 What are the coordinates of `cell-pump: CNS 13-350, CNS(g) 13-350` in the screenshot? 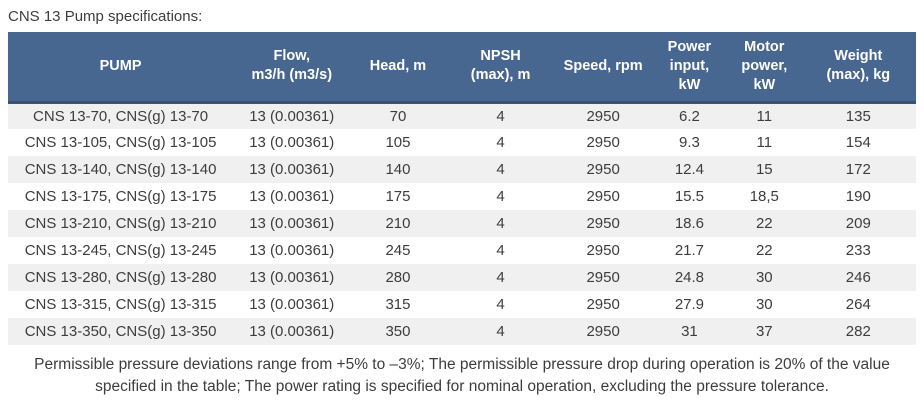 It's located at (120, 332).